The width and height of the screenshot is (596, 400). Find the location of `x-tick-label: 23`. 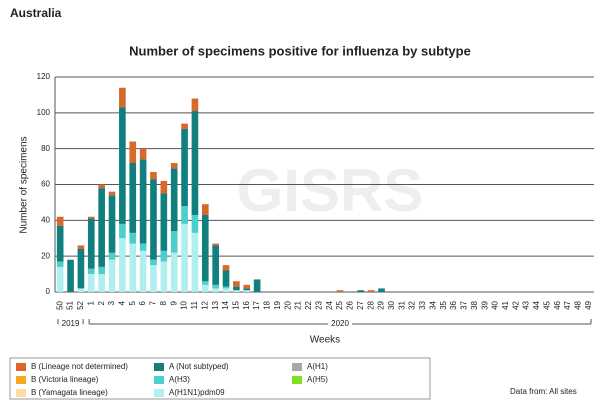

x-tick-label: 23 is located at coordinates (318, 304).